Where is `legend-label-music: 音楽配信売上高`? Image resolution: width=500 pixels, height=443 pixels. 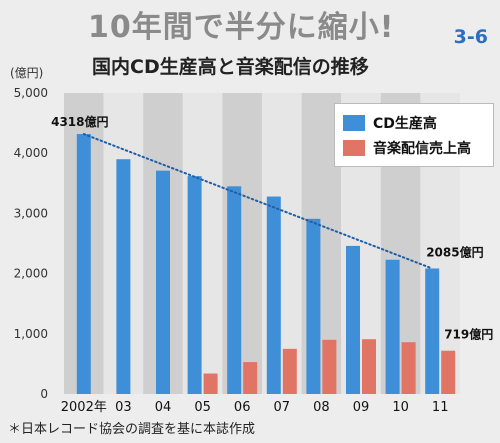
legend-label-music: 音楽配信売上高 is located at coordinates (422, 148).